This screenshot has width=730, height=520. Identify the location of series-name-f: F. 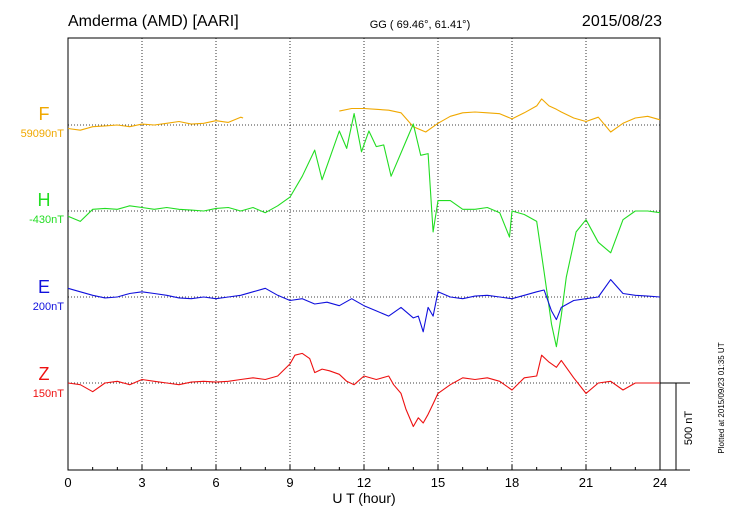
(44, 114).